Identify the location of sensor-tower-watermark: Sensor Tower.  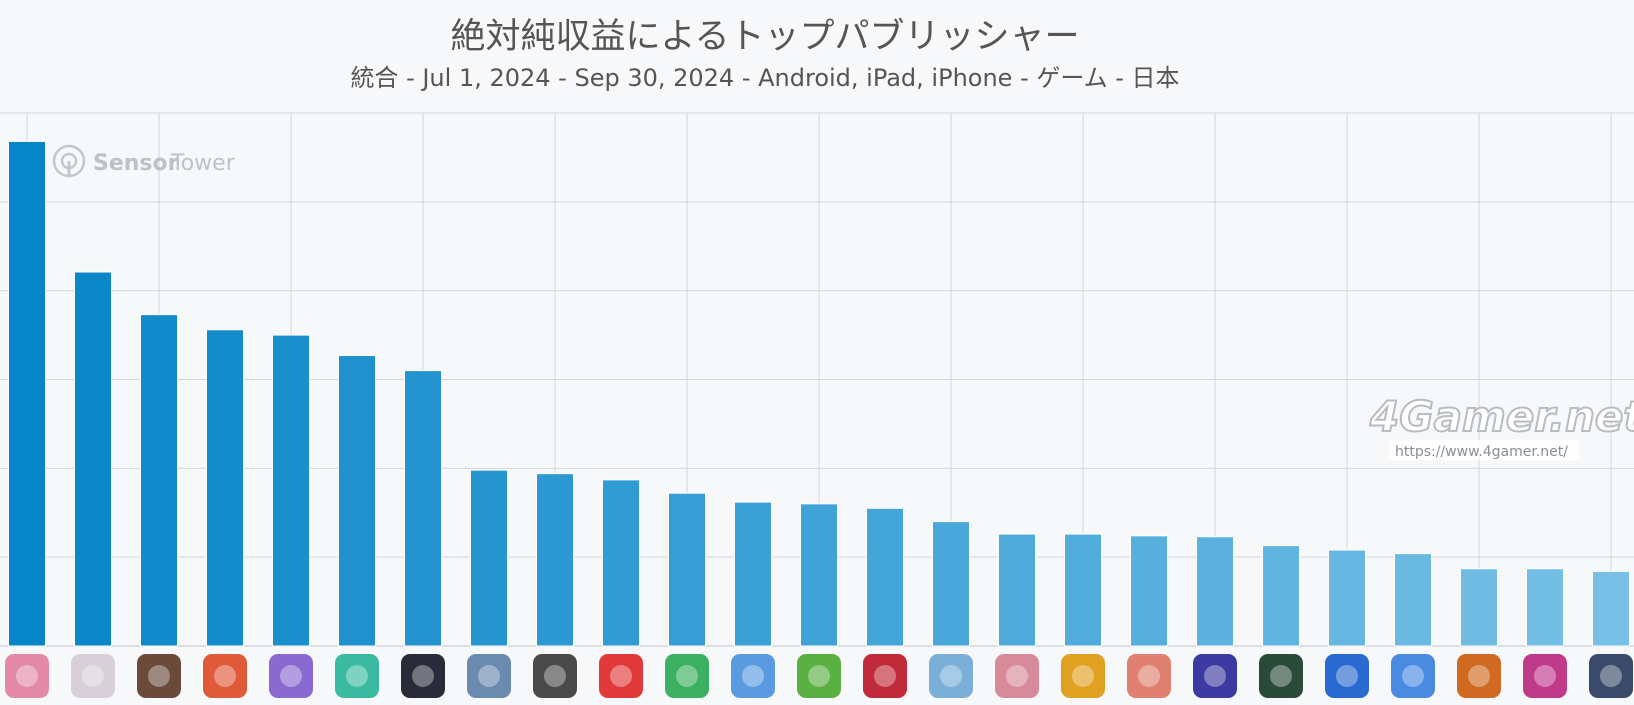
(144, 161).